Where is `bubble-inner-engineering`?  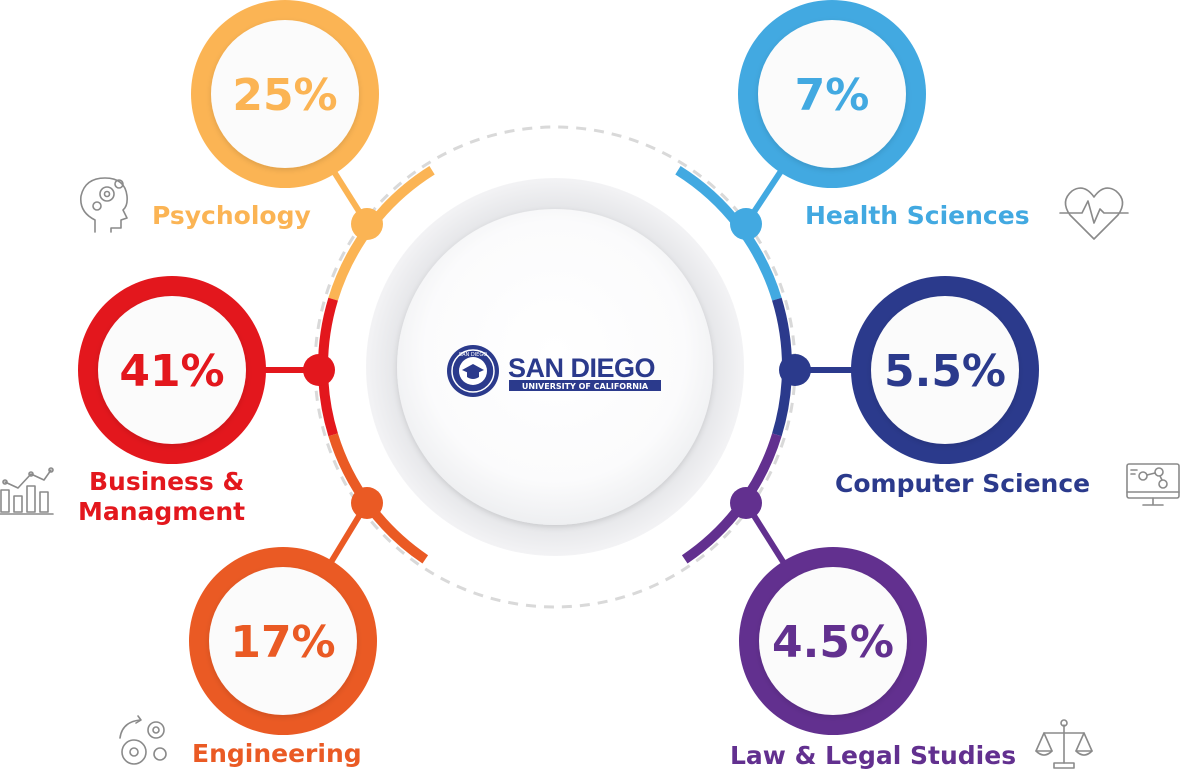 bubble-inner-engineering is located at coordinates (283, 641).